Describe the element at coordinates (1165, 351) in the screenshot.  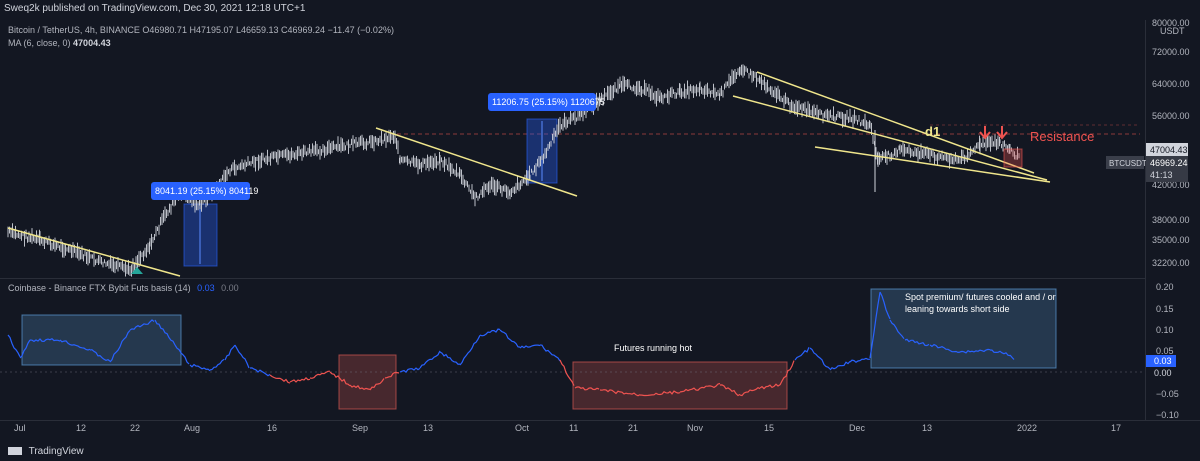
I see `indicator-tick: 0.05` at that location.